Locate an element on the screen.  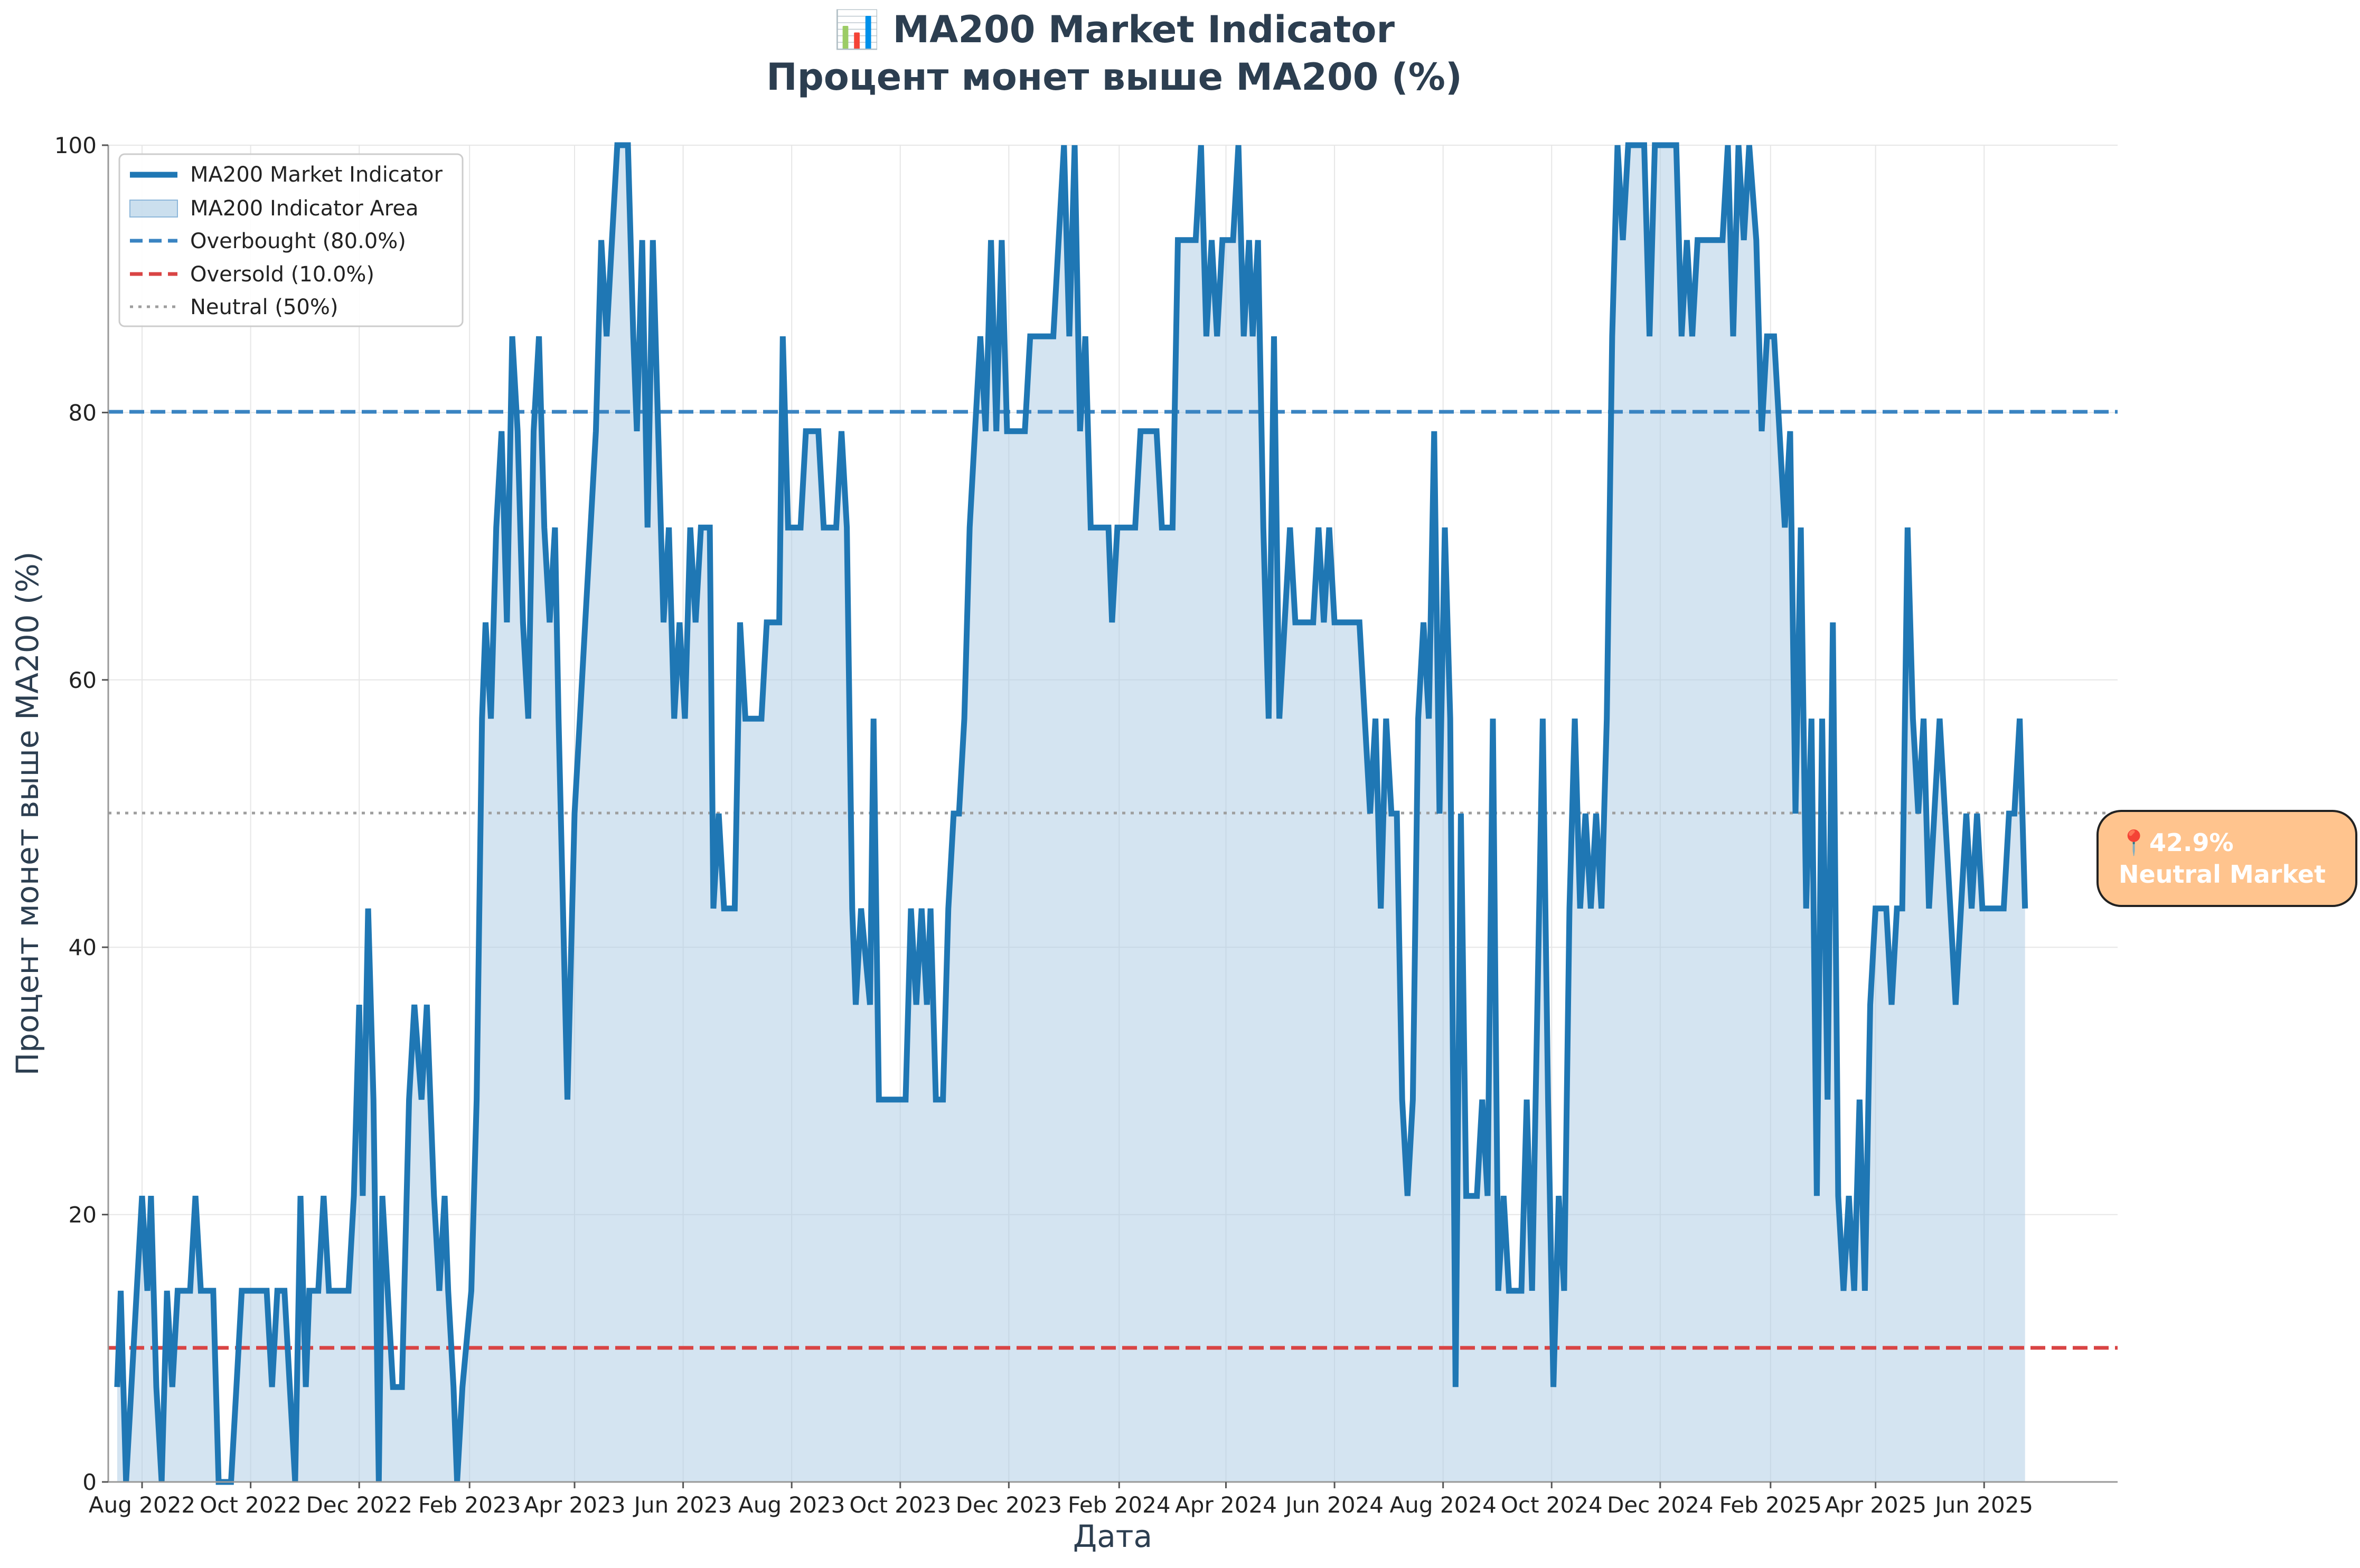
legend-label-line: MA200 Market Indicator is located at coordinates (316, 175).